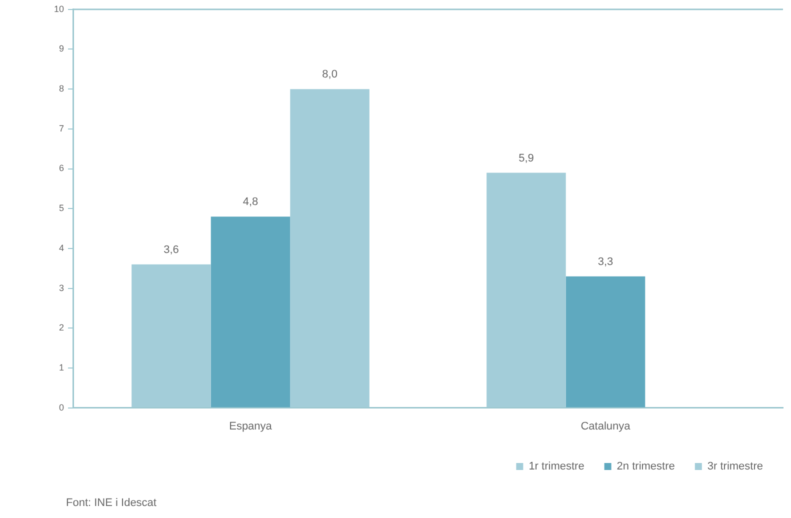 This screenshot has width=791, height=518. I want to click on y-tick-label: 6, so click(61, 168).